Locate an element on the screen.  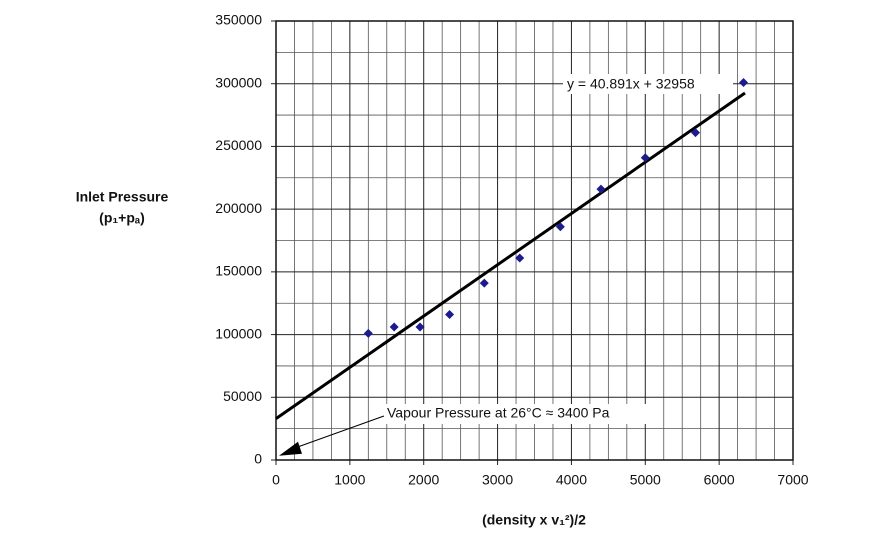
y-tick-label: 100000 is located at coordinates (238, 333).